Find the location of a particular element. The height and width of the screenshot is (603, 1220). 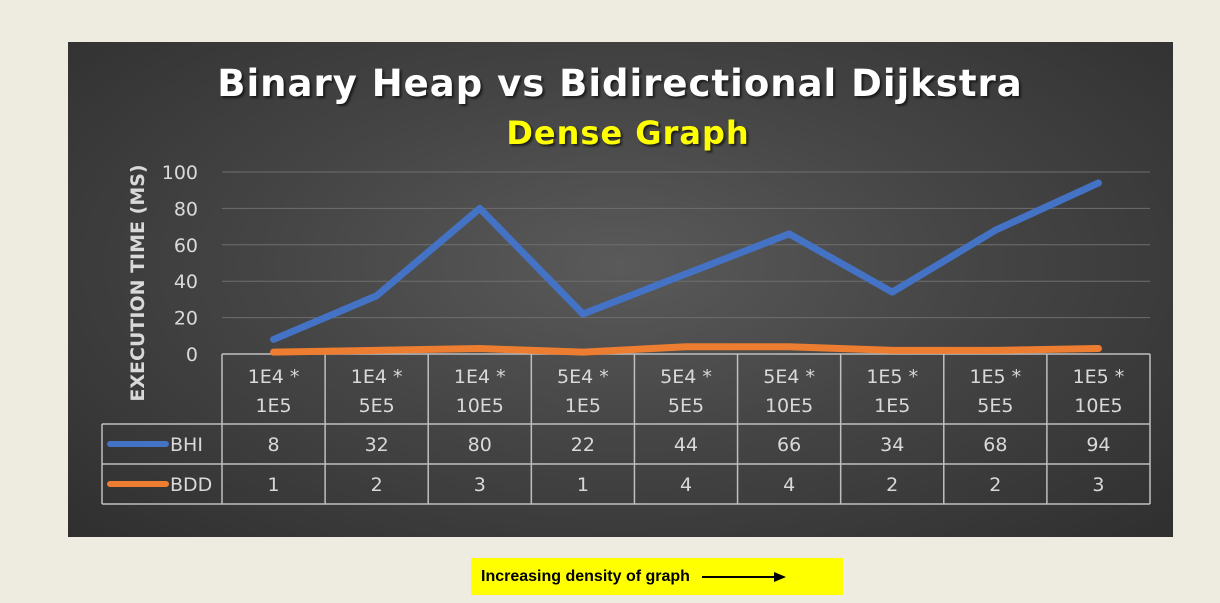

data-table-value: 80 is located at coordinates (480, 445).